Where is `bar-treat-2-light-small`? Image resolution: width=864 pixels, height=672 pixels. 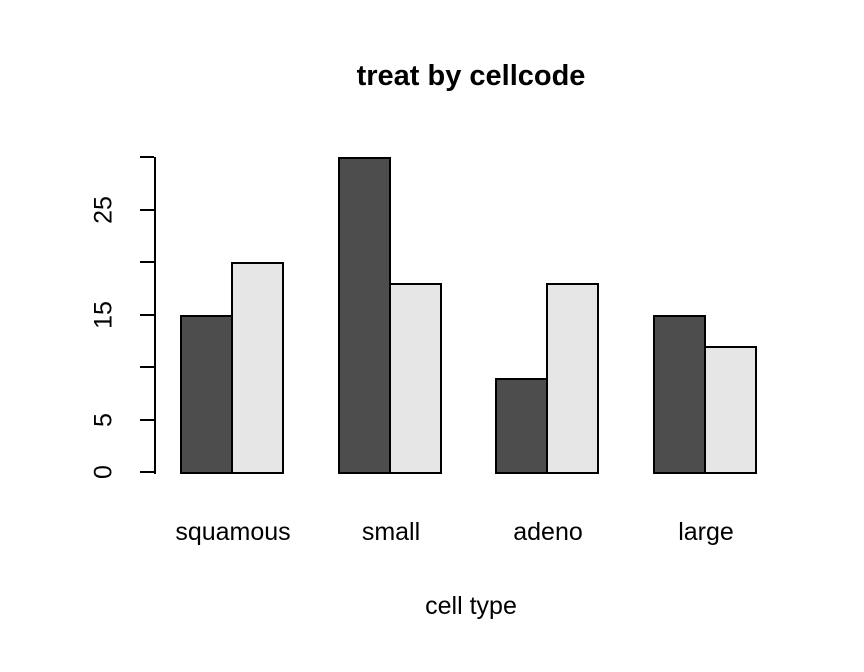
bar-treat-2-light-small is located at coordinates (415, 378).